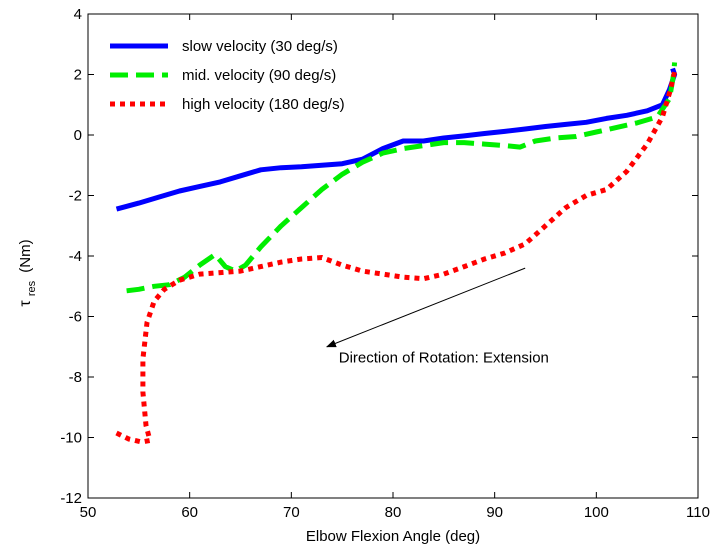  I want to click on annotation-layer: Direction of Rotation: Extension, so click(437, 316).